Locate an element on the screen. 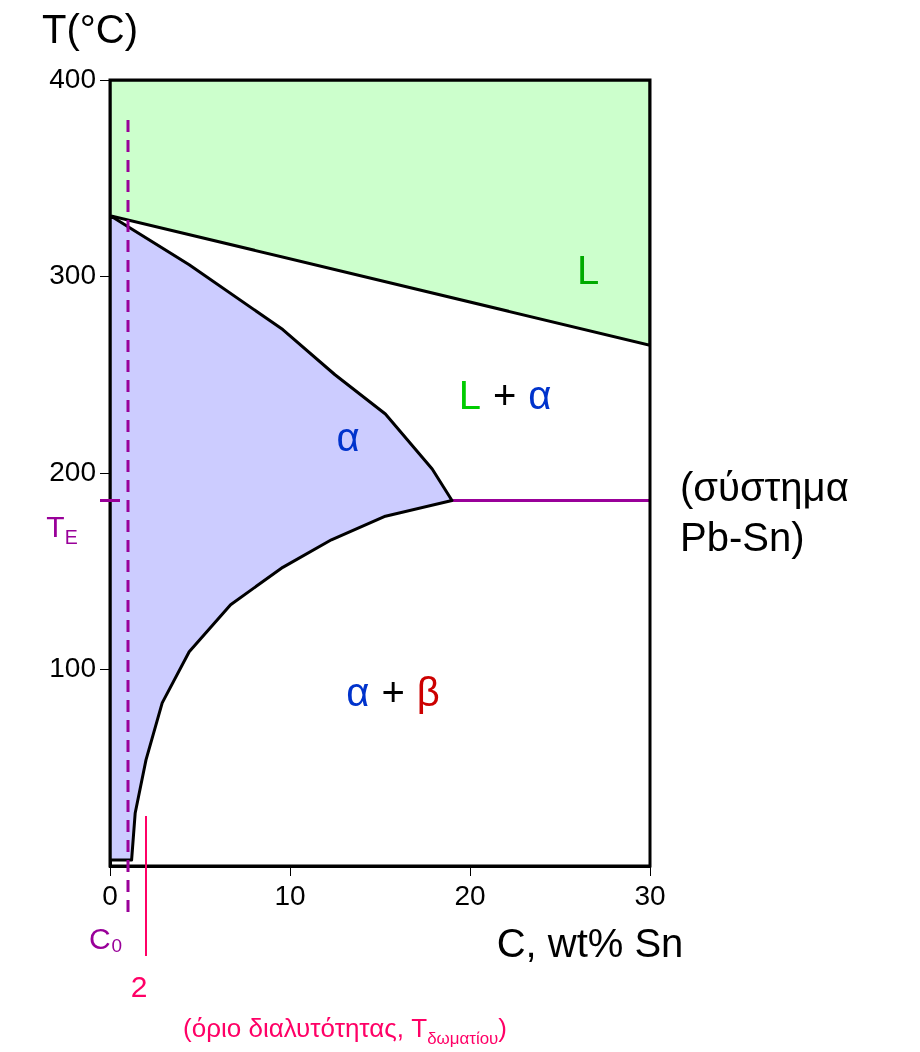 The height and width of the screenshot is (1052, 920). x-tick-label: 10 is located at coordinates (290, 895).